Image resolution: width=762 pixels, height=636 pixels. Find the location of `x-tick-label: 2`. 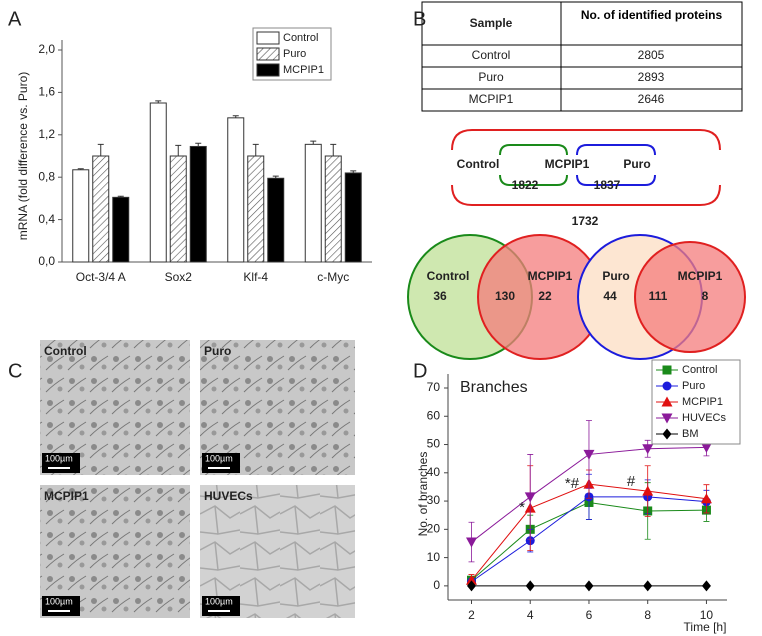

x-tick-label: 2 is located at coordinates (471, 615).